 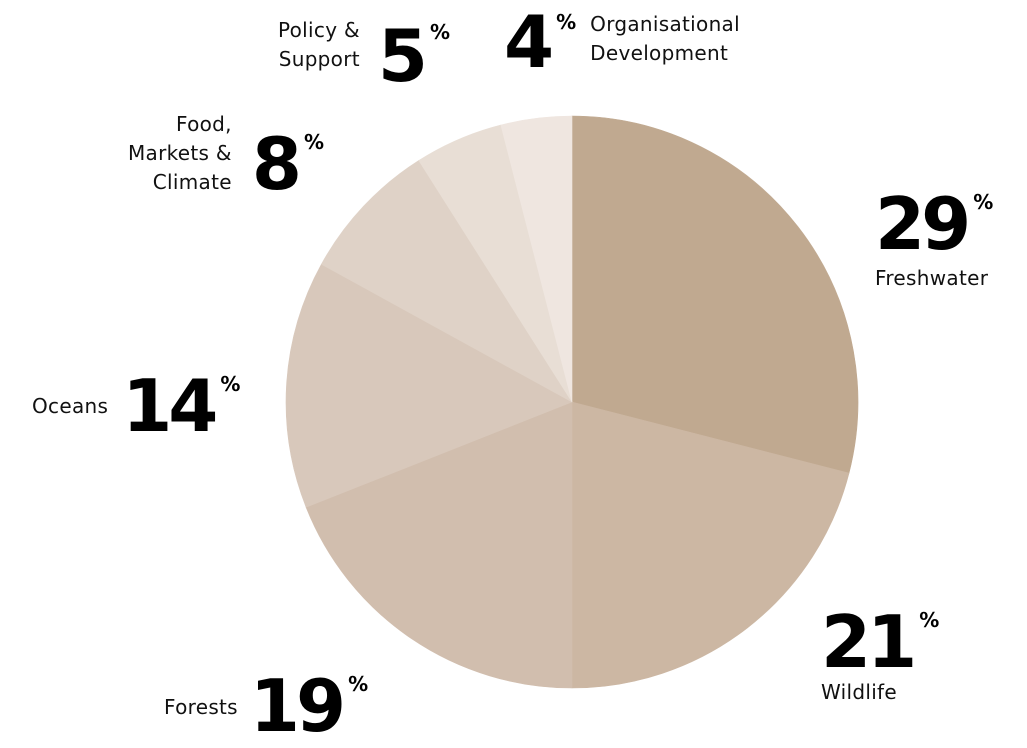 What do you see at coordinates (566, 22) in the screenshot?
I see `pct-organisational-development: %` at bounding box center [566, 22].